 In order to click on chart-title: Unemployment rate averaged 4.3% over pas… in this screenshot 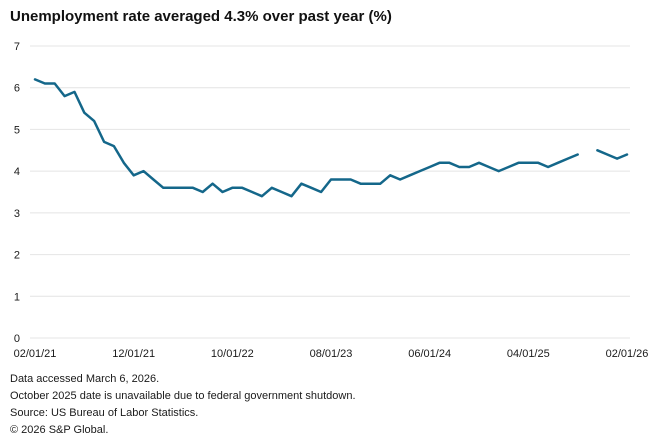, I will do `click(201, 16)`.